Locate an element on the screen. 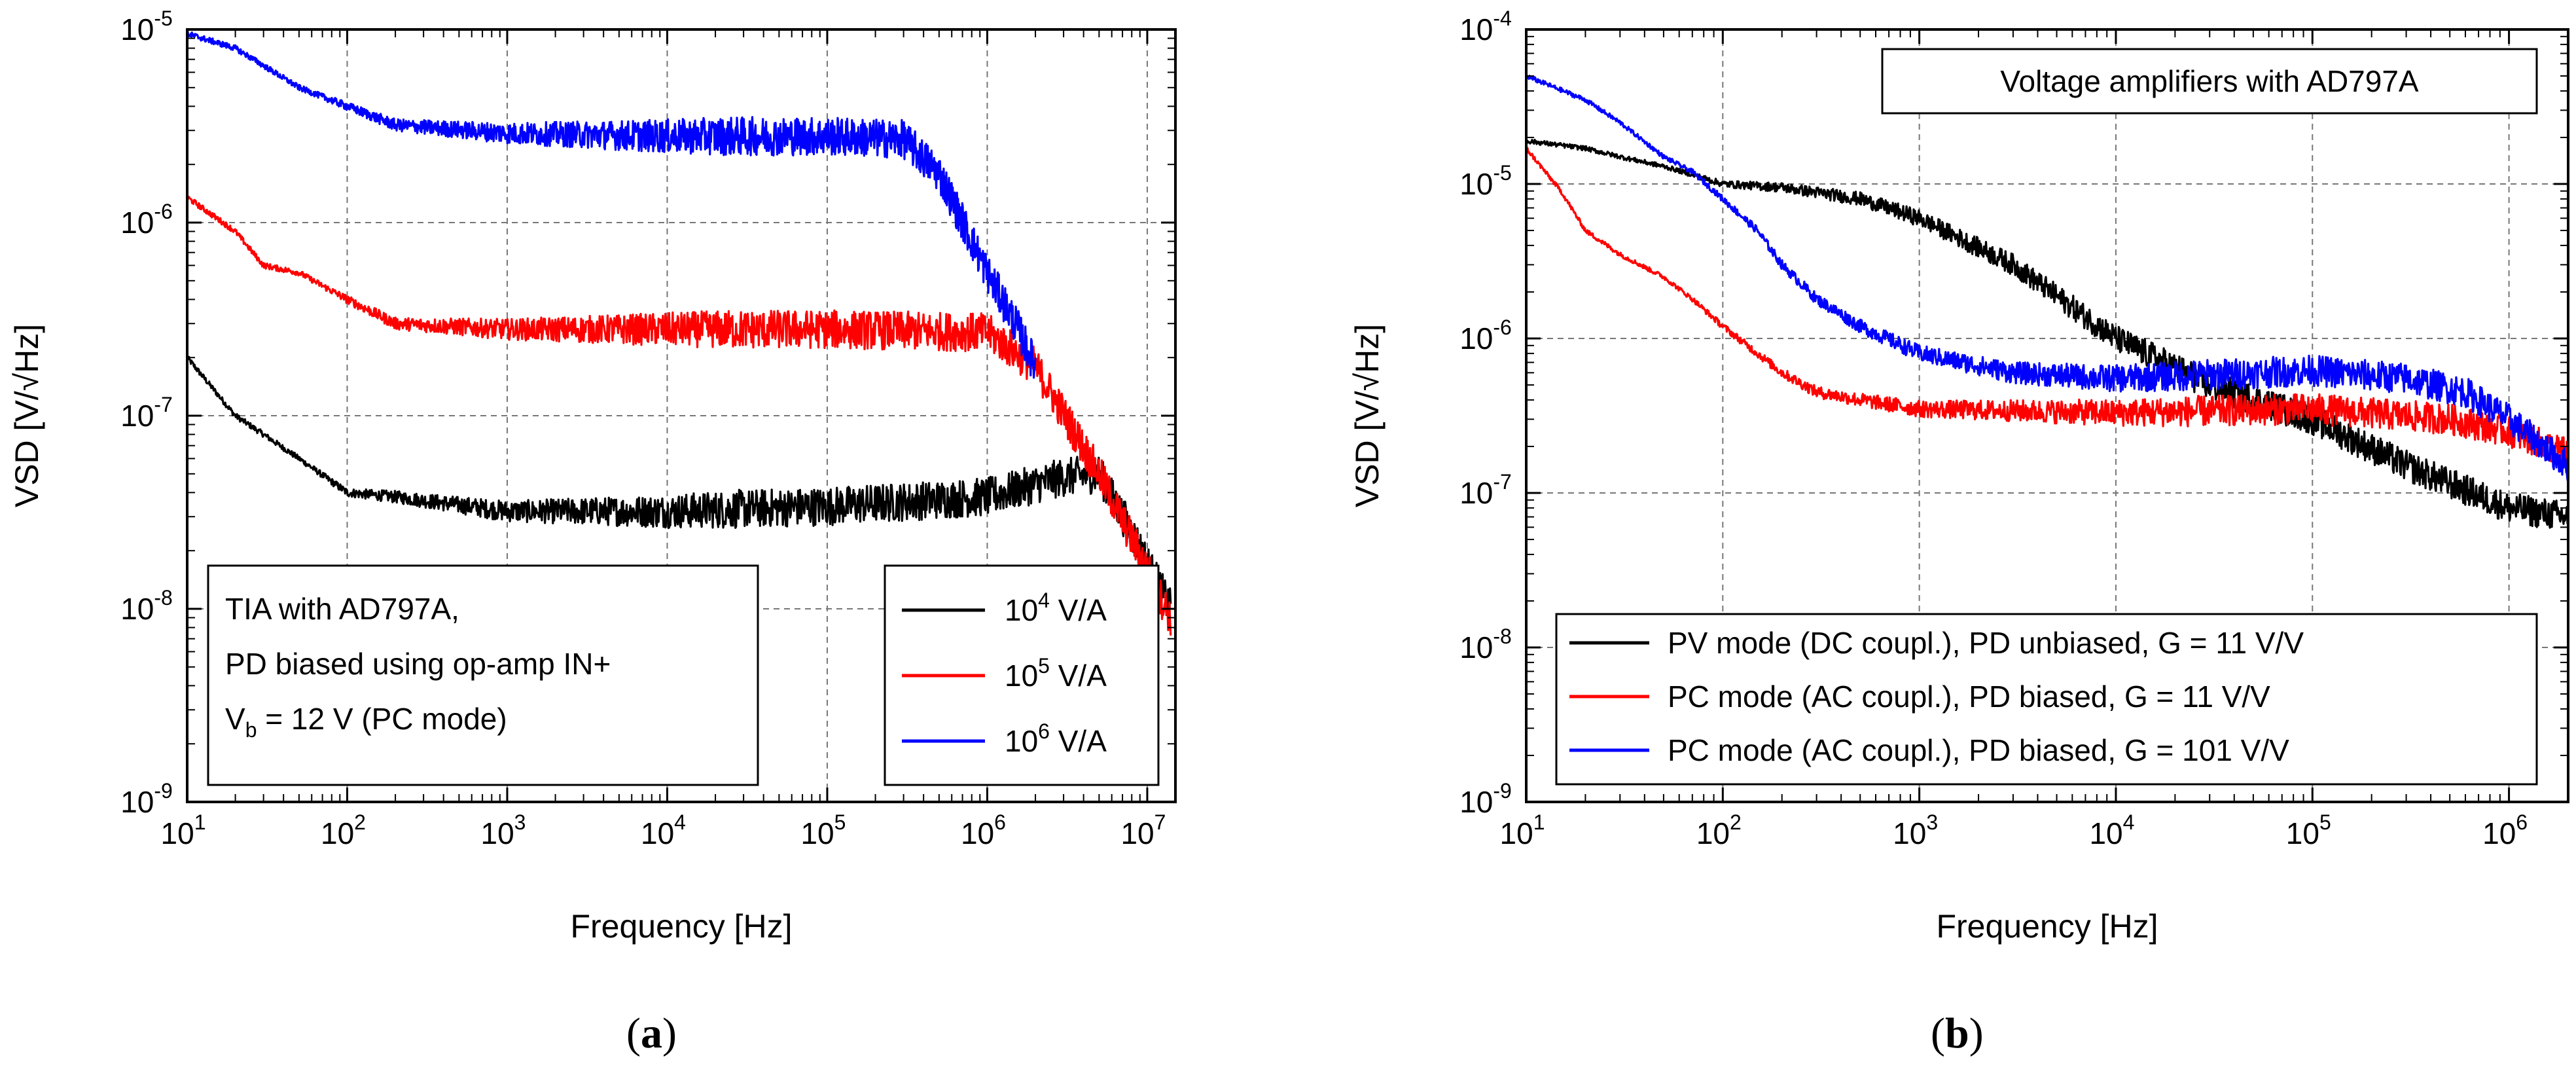 The width and height of the screenshot is (2576, 1071). annotation-vb-symbol: V is located at coordinates (235, 719).